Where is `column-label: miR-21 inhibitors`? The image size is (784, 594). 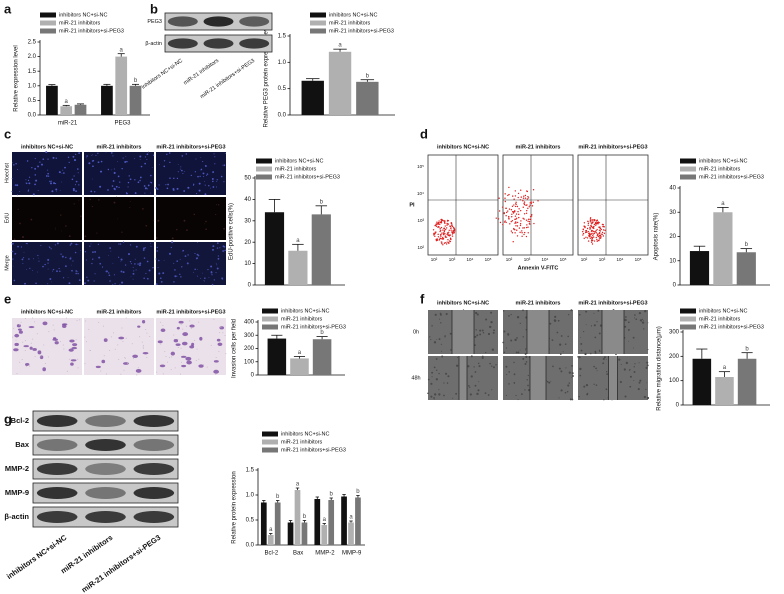 column-label: miR-21 inhibitors is located at coordinates (119, 312).